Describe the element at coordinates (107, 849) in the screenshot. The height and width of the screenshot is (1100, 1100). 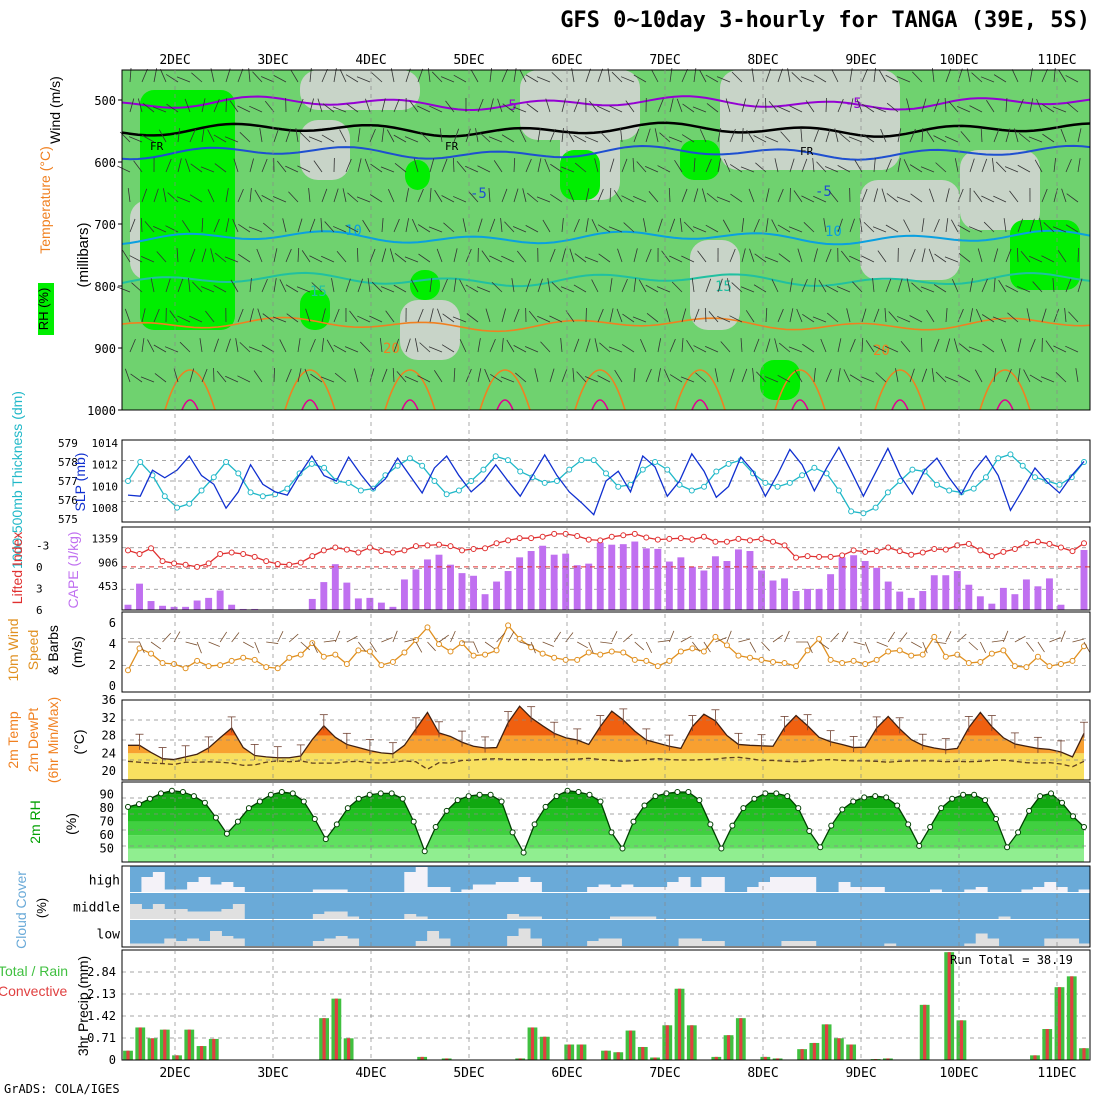
I see `rh-tick-label: 50` at that location.